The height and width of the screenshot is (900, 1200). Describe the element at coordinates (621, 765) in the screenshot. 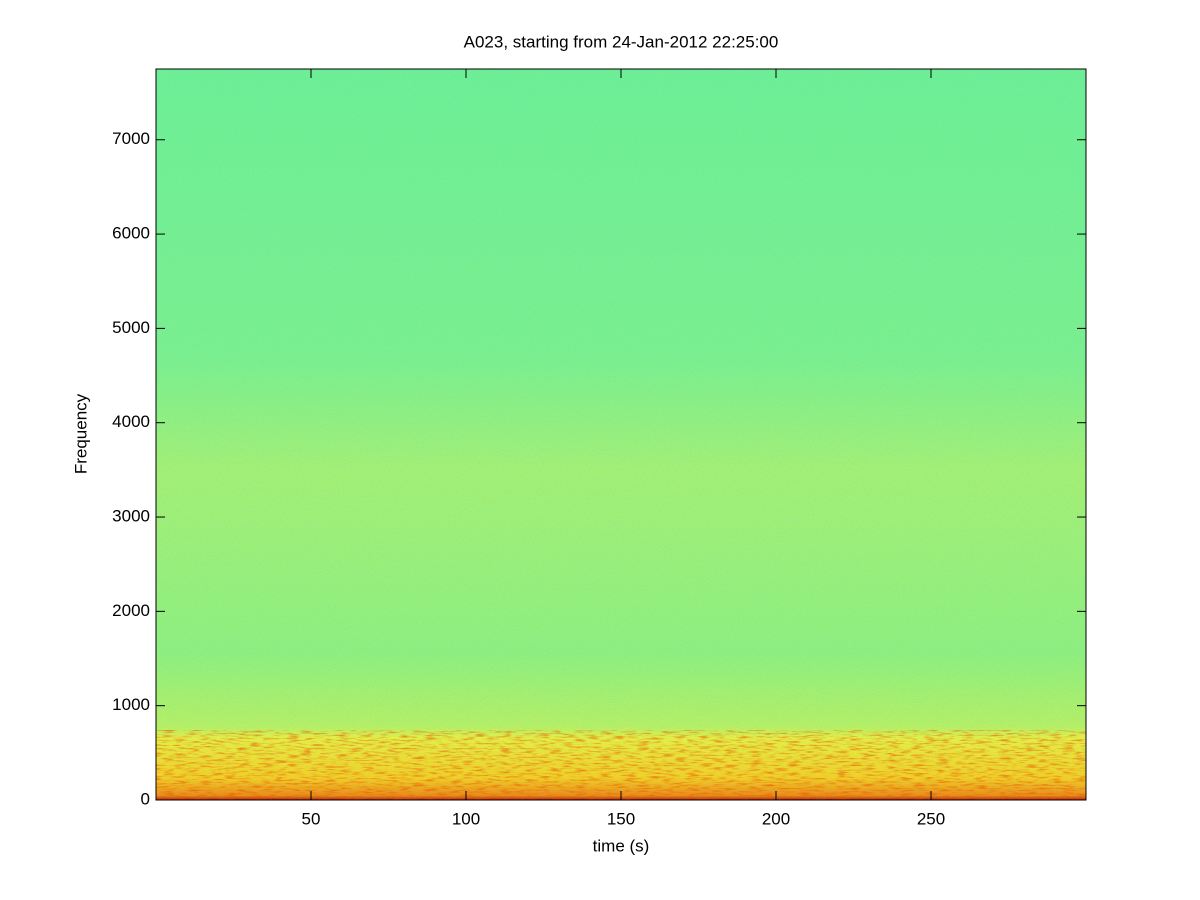

I see `spectrogram-low-band` at that location.